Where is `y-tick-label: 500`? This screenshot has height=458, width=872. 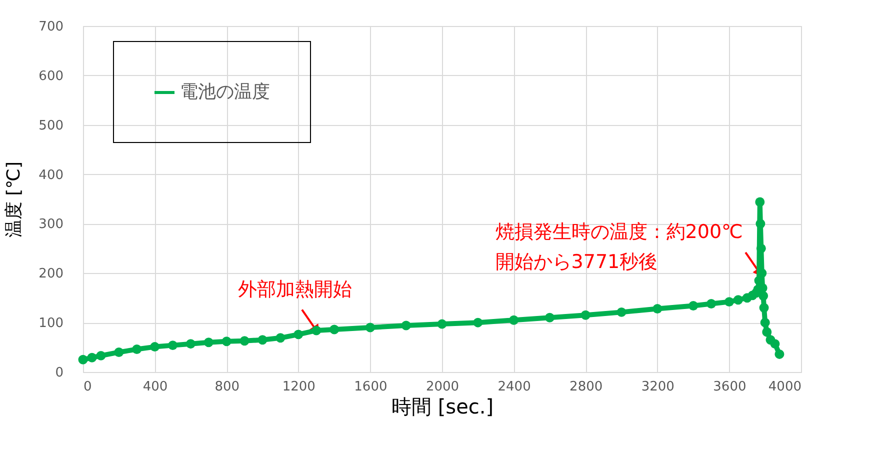
y-tick-label: 500 is located at coordinates (51, 126).